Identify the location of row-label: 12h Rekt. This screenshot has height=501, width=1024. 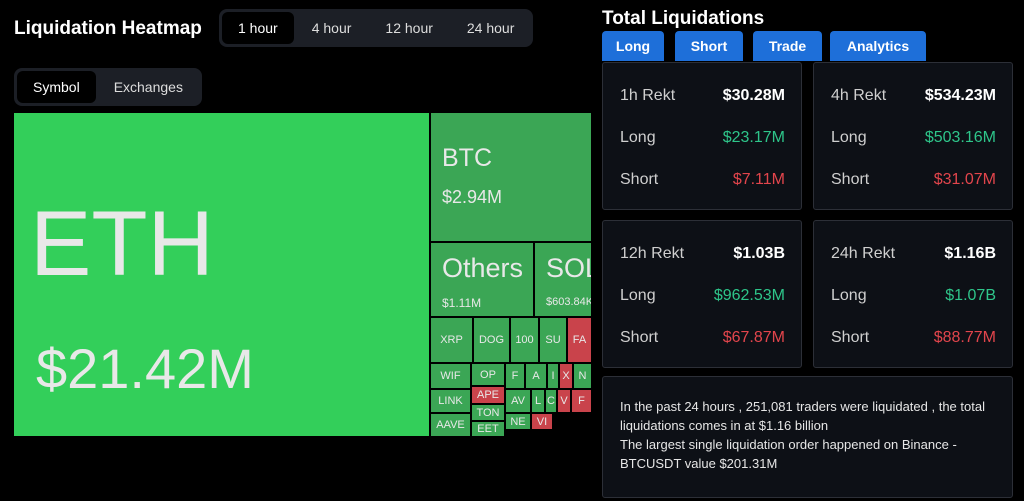
(652, 253).